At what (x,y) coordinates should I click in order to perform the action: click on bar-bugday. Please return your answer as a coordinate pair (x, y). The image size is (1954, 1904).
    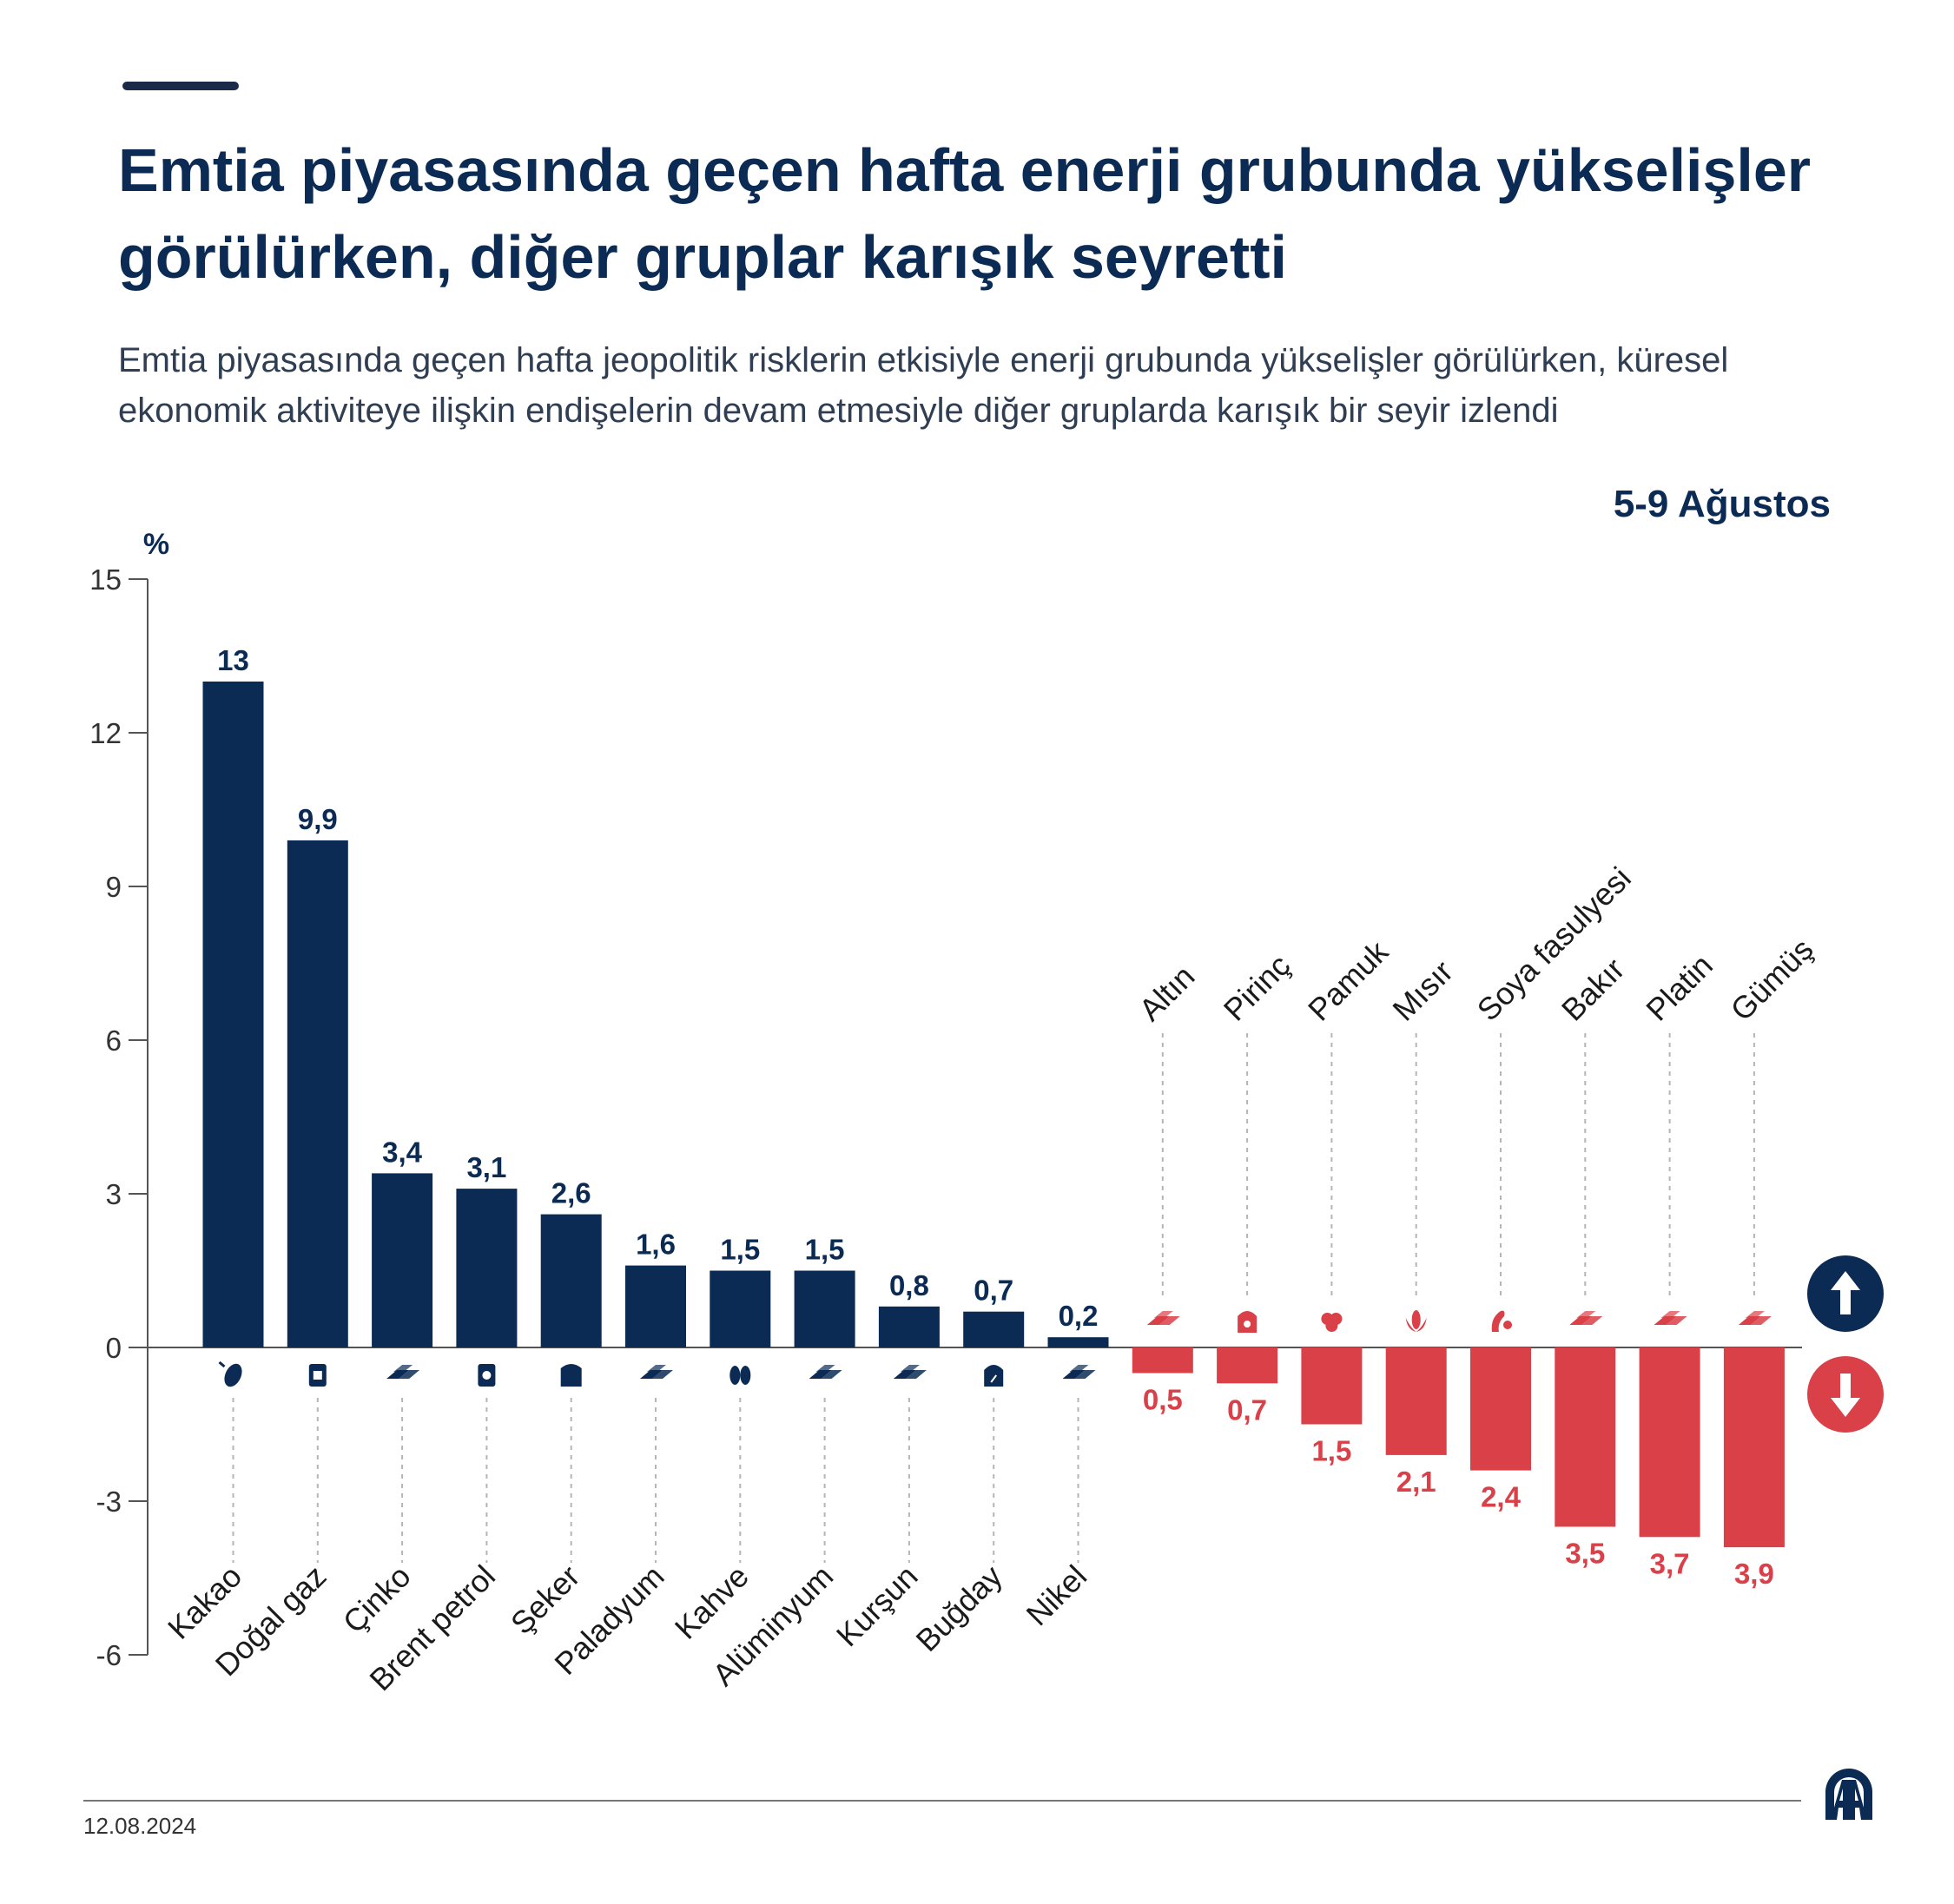
    Looking at the image, I should click on (994, 1329).